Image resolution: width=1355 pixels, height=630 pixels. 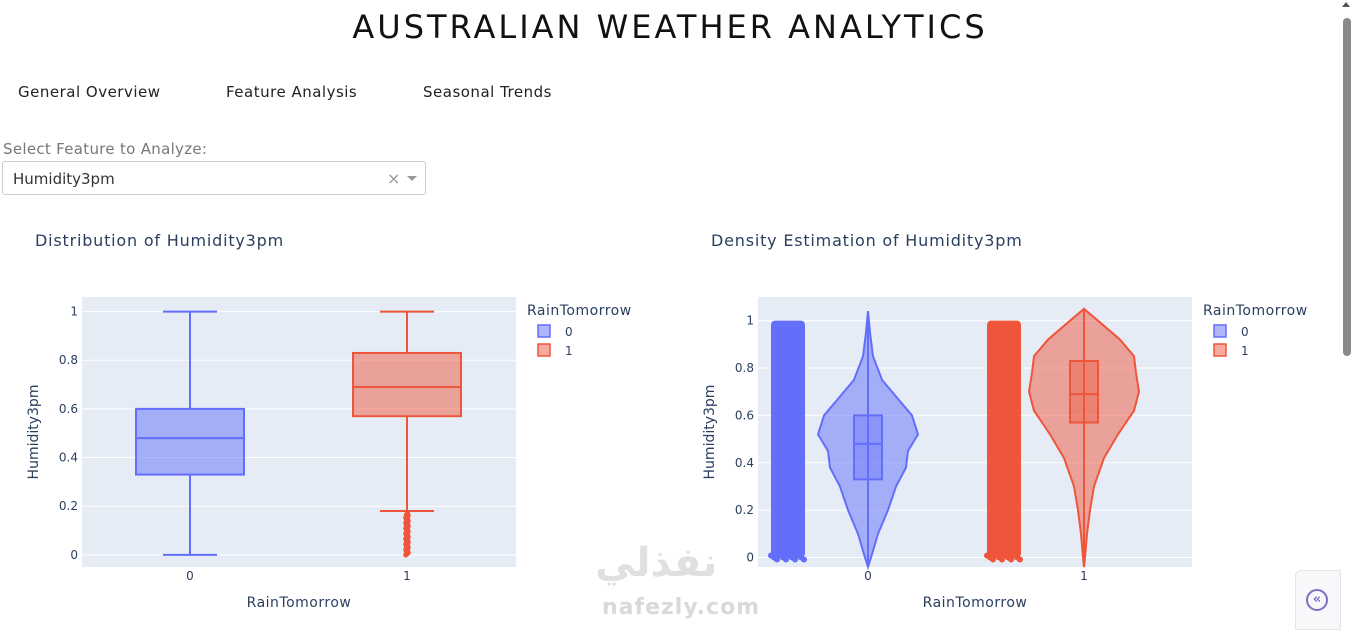 I want to click on page-title: AUSTRALIAN WEATHER ANALYTICS, so click(x=670, y=27).